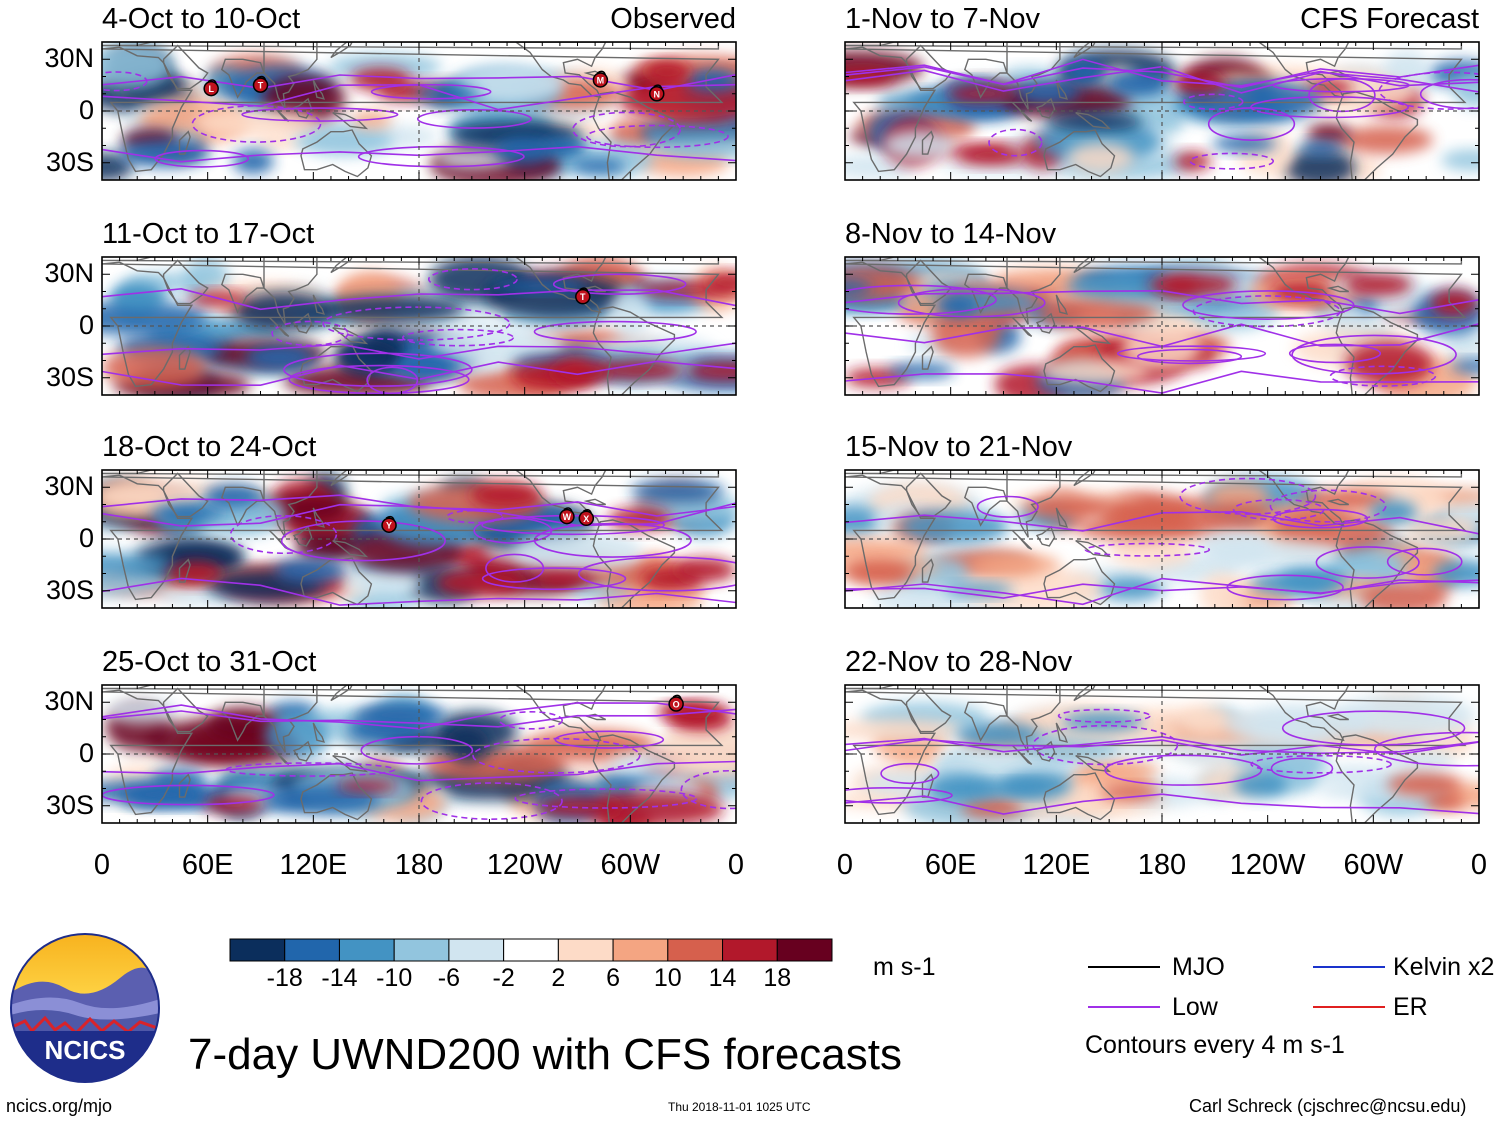 The width and height of the screenshot is (1510, 1121). I want to click on colorbar-tick-label: 2, so click(558, 978).